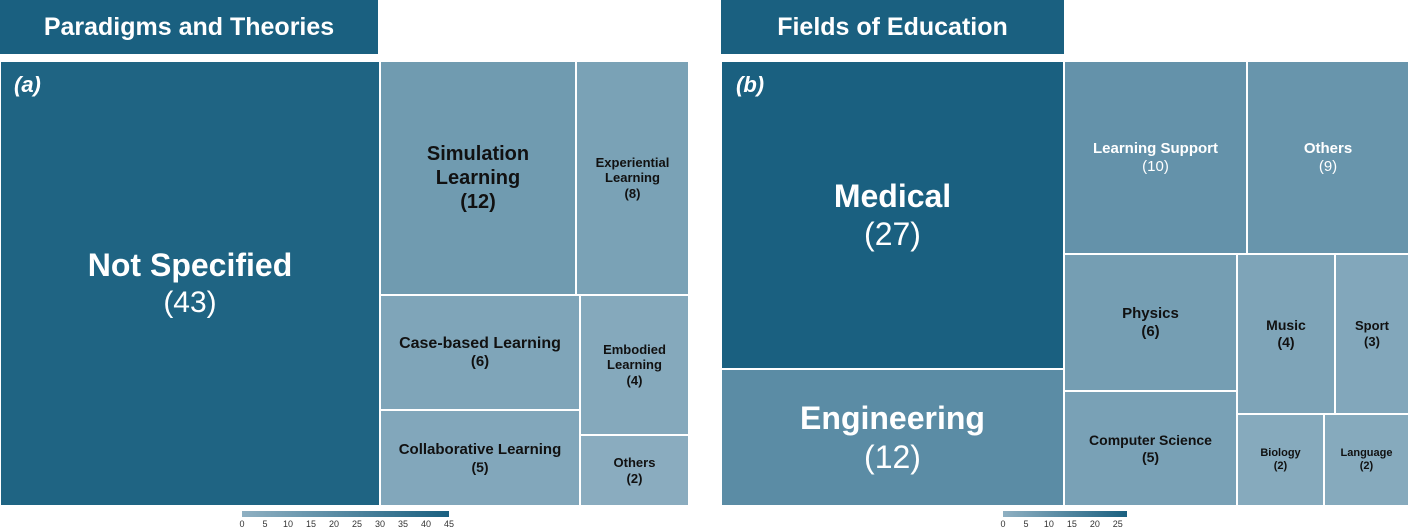  Describe the element at coordinates (190, 265) in the screenshot. I see `tile-label: Not Specified` at that location.